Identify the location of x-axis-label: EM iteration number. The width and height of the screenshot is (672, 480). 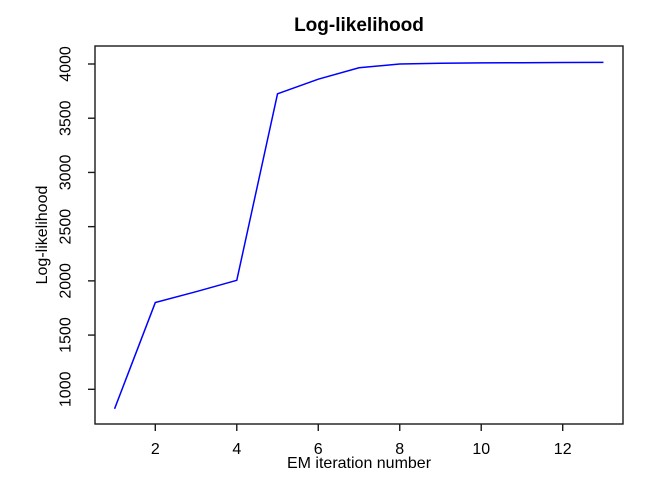
(359, 463).